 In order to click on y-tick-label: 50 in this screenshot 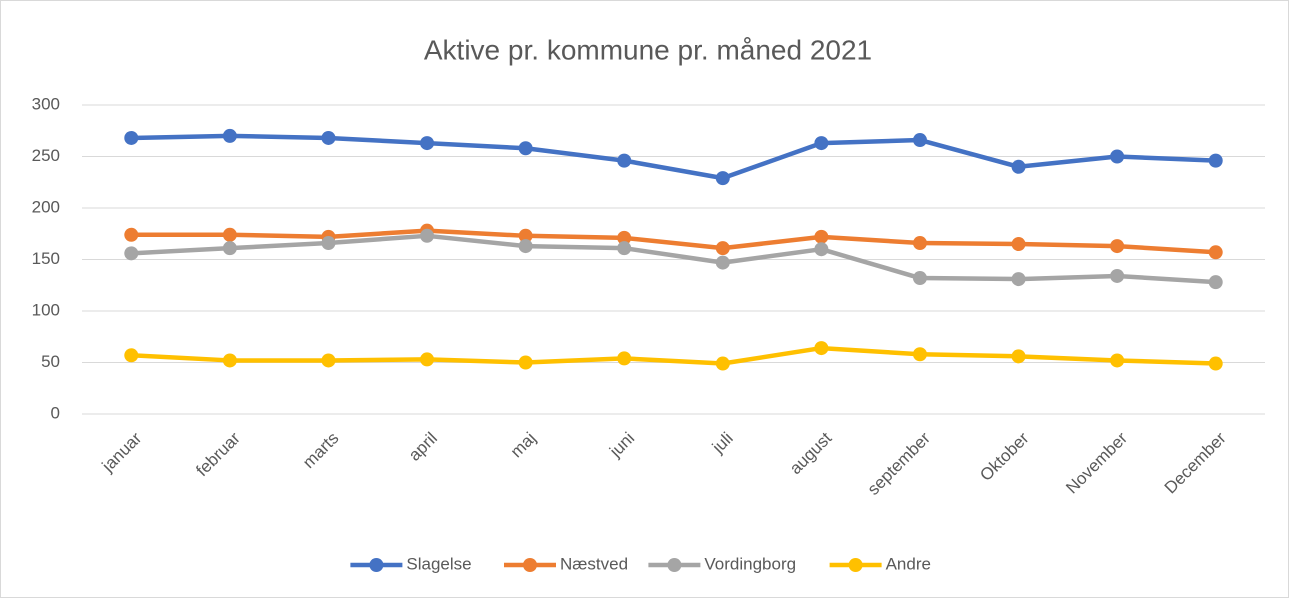, I will do `click(50, 361)`.